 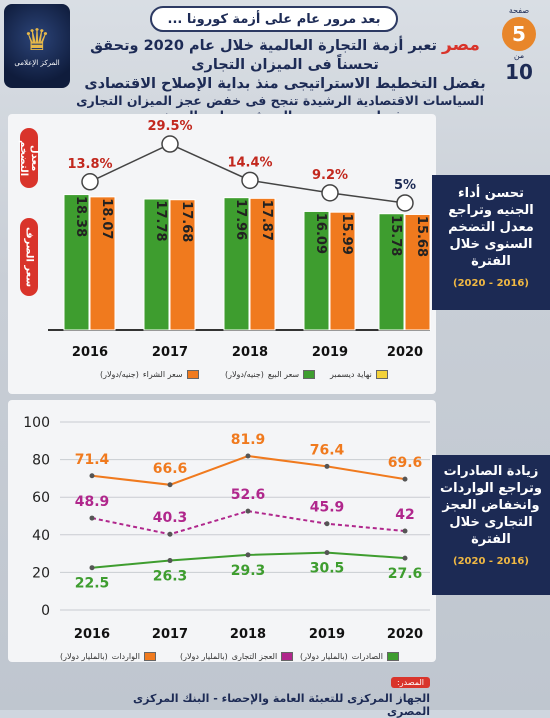 What do you see at coordinates (119, 374) in the screenshot?
I see `legend-buy-unit: (جنيه/دولار)` at bounding box center [119, 374].